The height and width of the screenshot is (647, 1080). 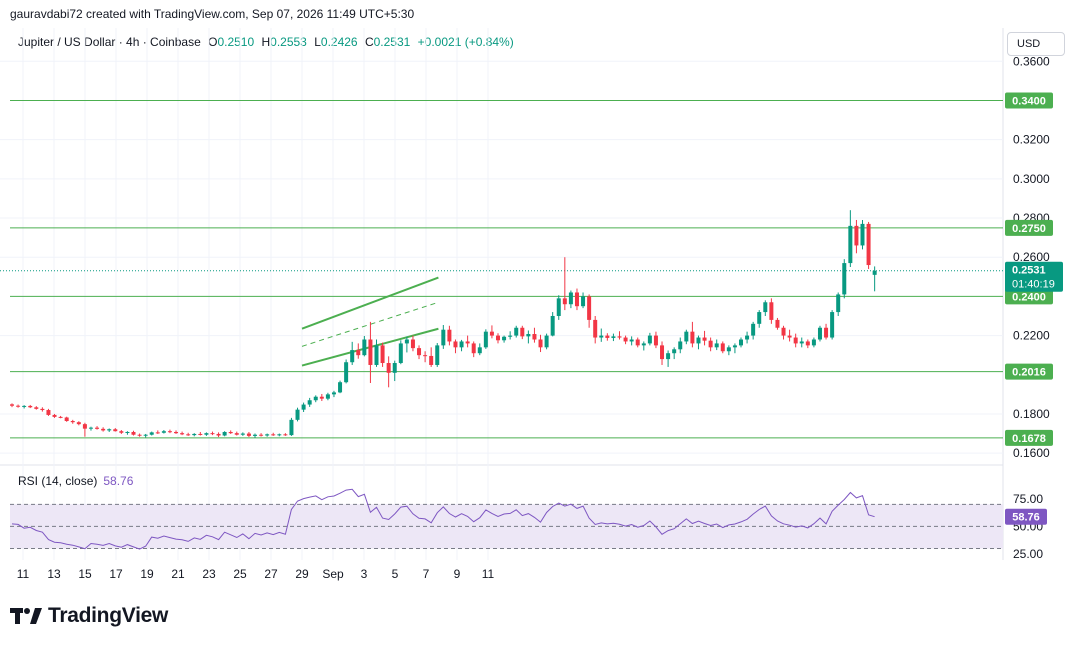 I want to click on symbol-title: Jupiter / US Dollar · 4h · Coinbase, so click(x=109, y=42).